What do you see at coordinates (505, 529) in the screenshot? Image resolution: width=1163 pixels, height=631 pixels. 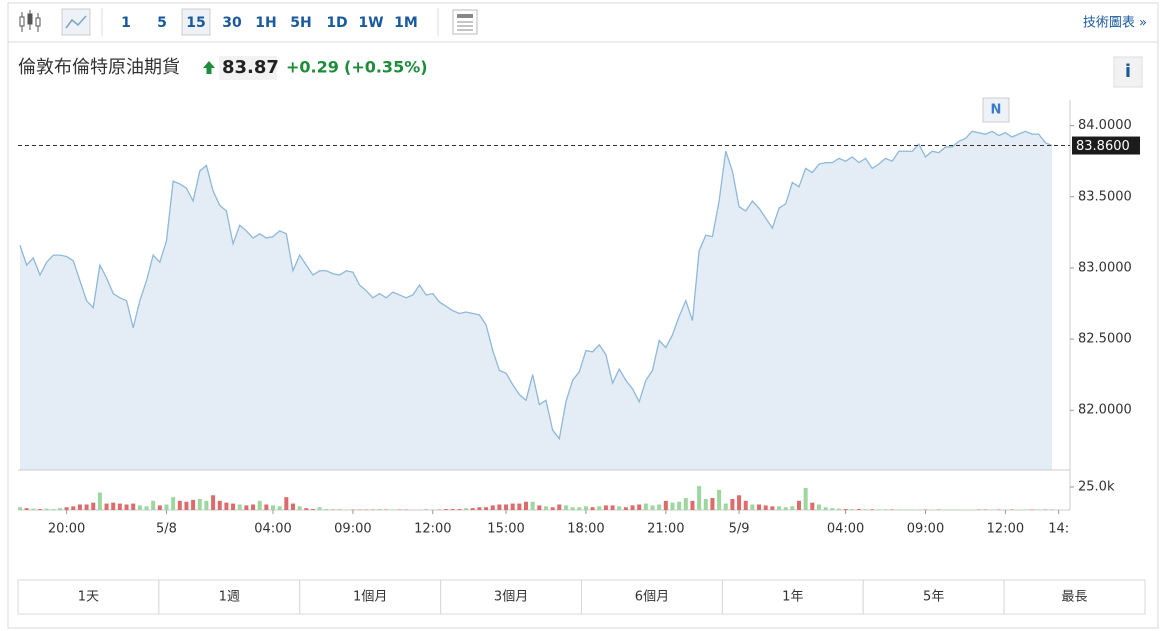 I see `x-tick-label: 15:00` at bounding box center [505, 529].